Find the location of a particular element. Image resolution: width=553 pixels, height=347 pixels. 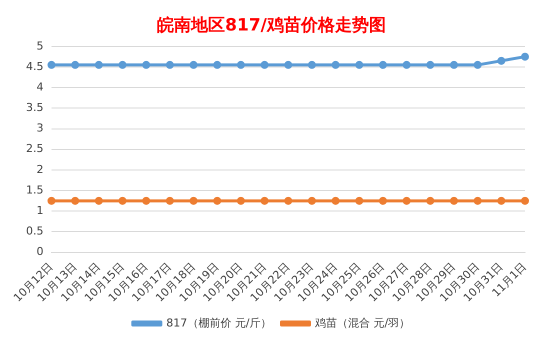

y-tick-label: 1 is located at coordinates (40, 210).